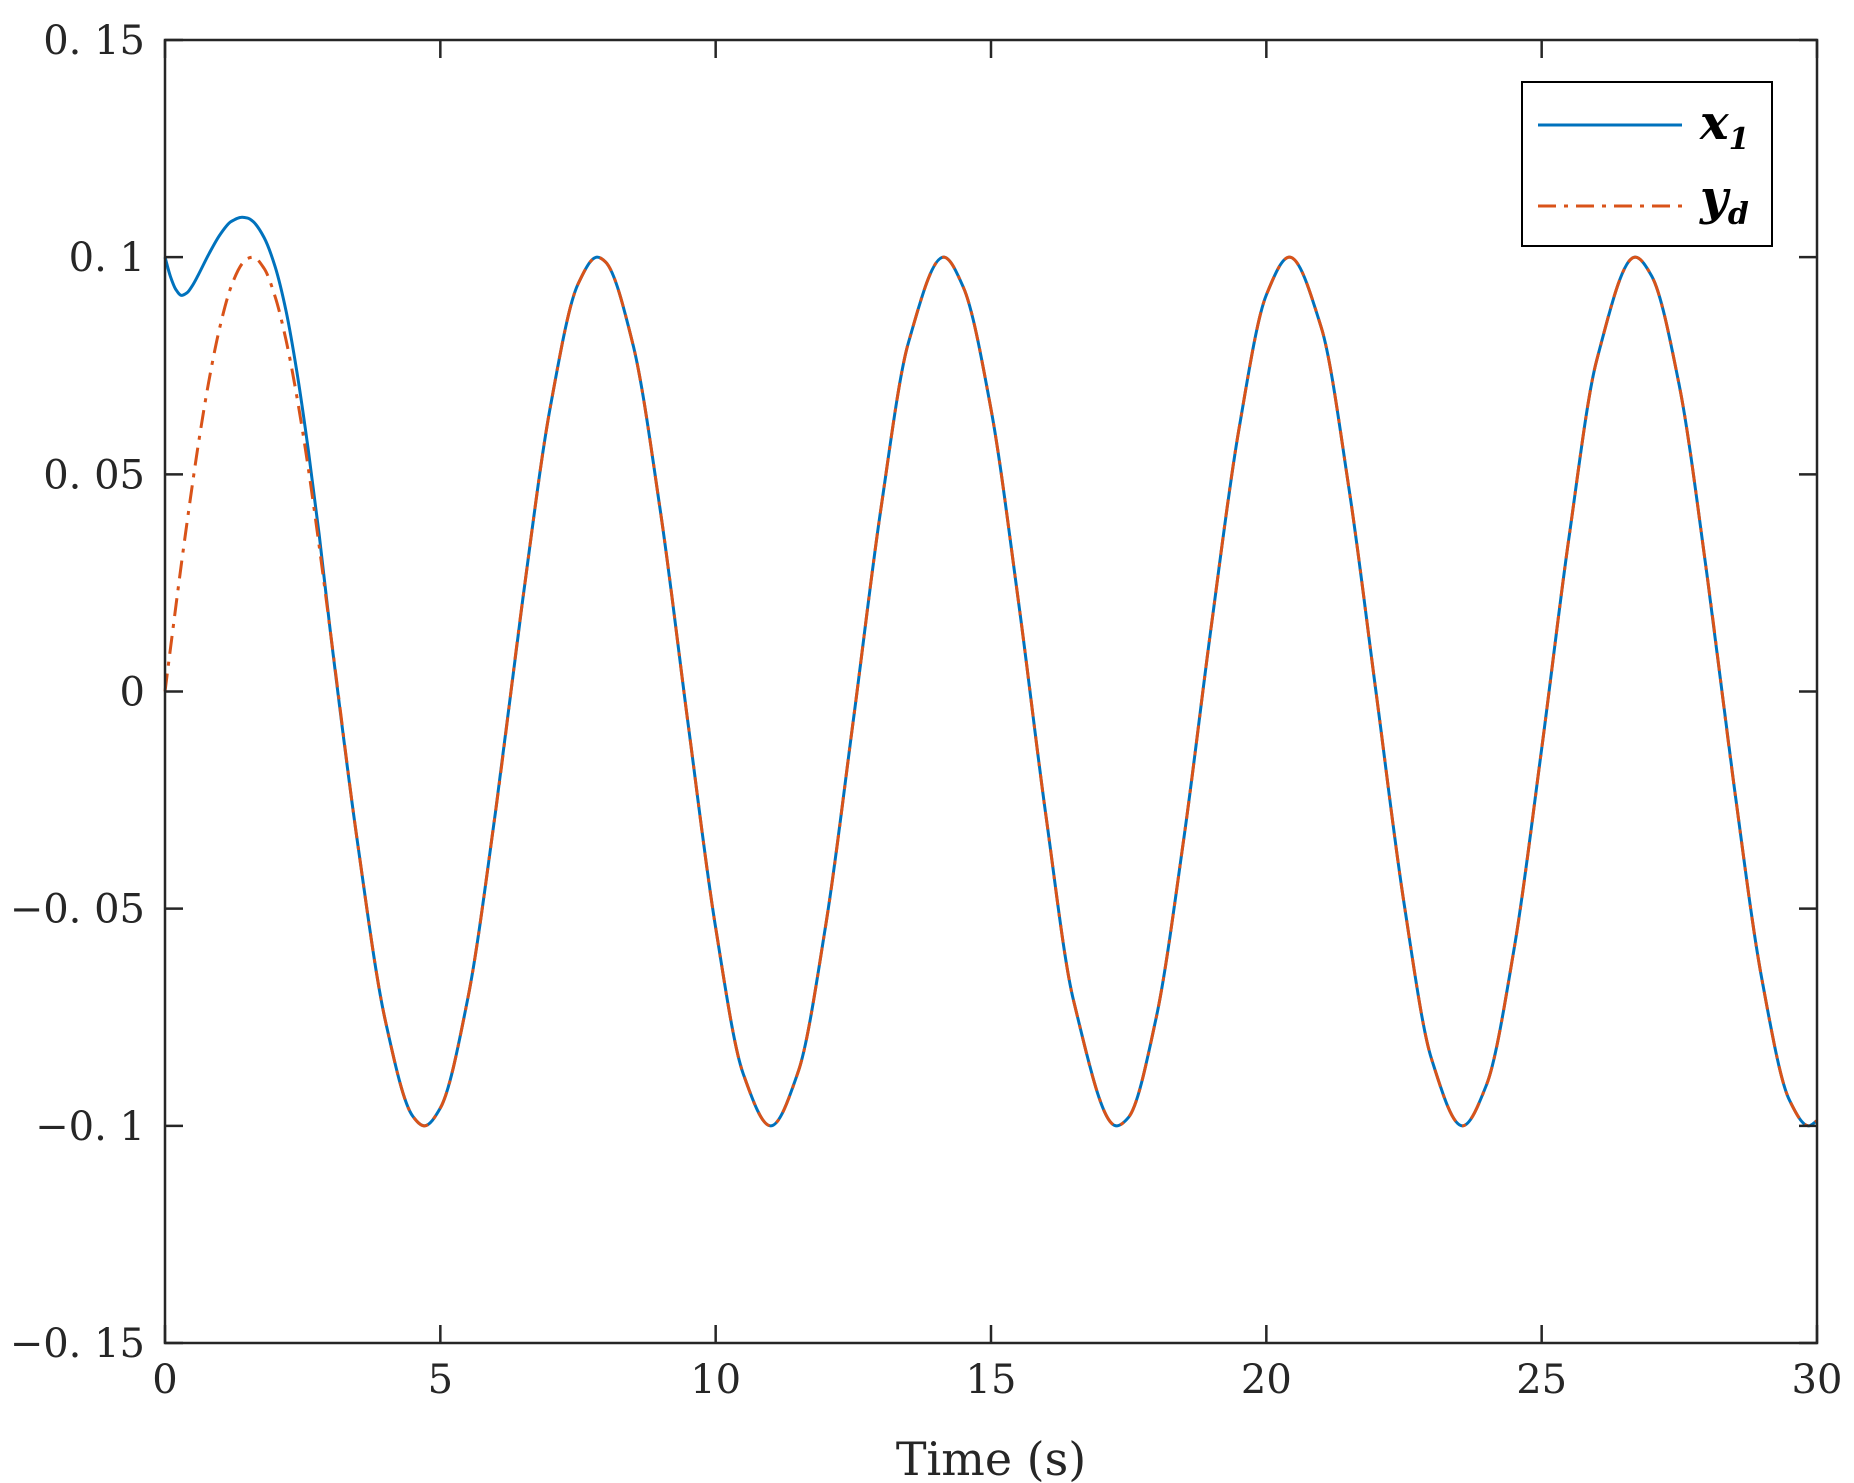  What do you see at coordinates (94, 475) in the screenshot?
I see `y-tick-label: 0. 05` at bounding box center [94, 475].